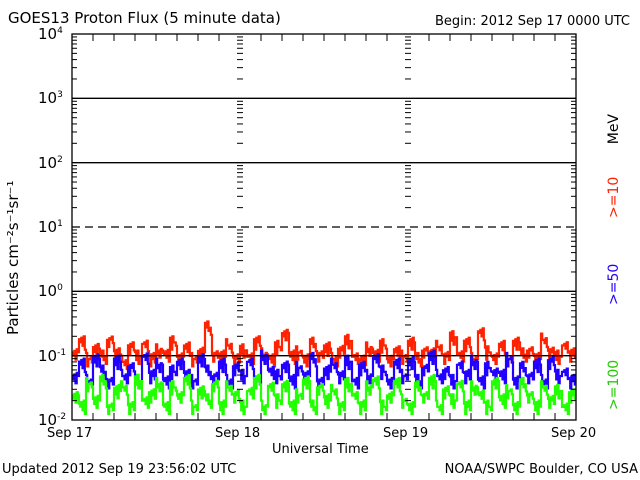  I want to click on y-tick-label: 10⁻², so click(52, 420).